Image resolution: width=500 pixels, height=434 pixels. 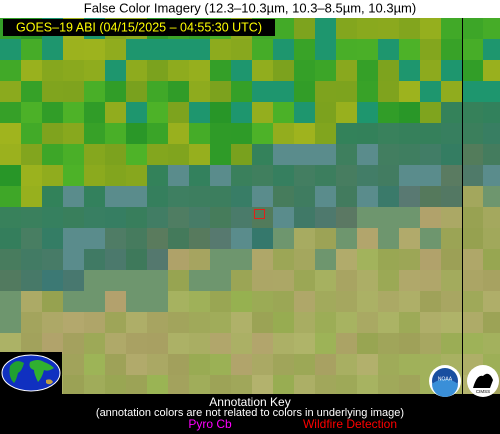 I want to click on cimss-logo: CIMSS, so click(x=483, y=381).